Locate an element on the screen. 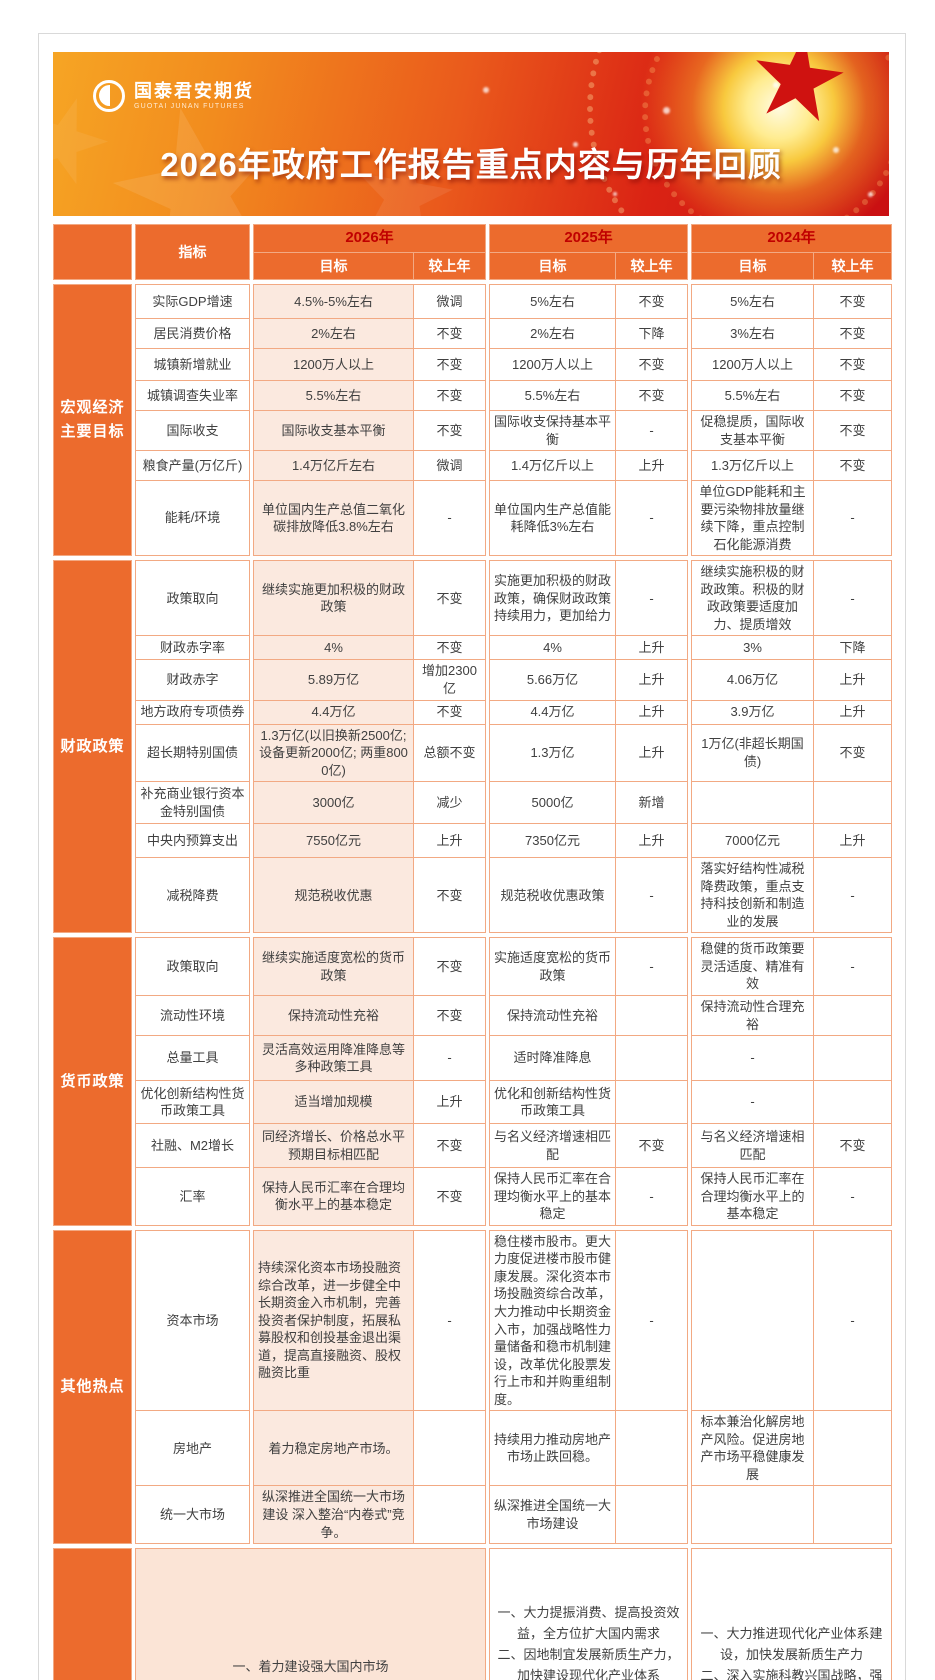 This screenshot has height=1680, width=935. value-cell: 微调 is located at coordinates (449, 466).